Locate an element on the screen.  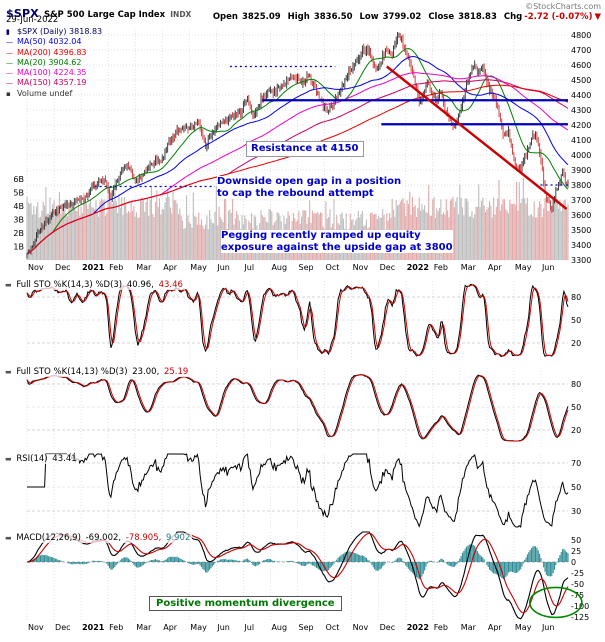
legend-marker-icon: ▮ is located at coordinates (8, 32).